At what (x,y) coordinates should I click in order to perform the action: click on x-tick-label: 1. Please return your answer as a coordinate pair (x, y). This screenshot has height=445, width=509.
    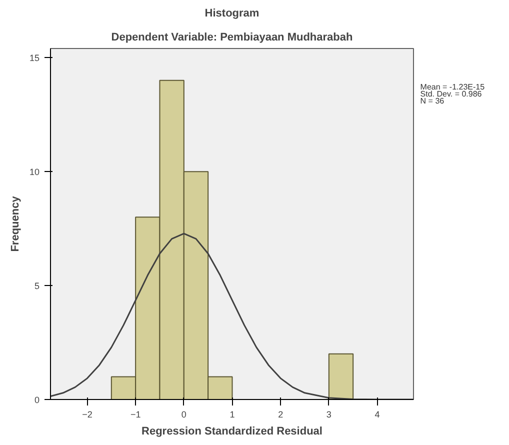
    Looking at the image, I should click on (232, 415).